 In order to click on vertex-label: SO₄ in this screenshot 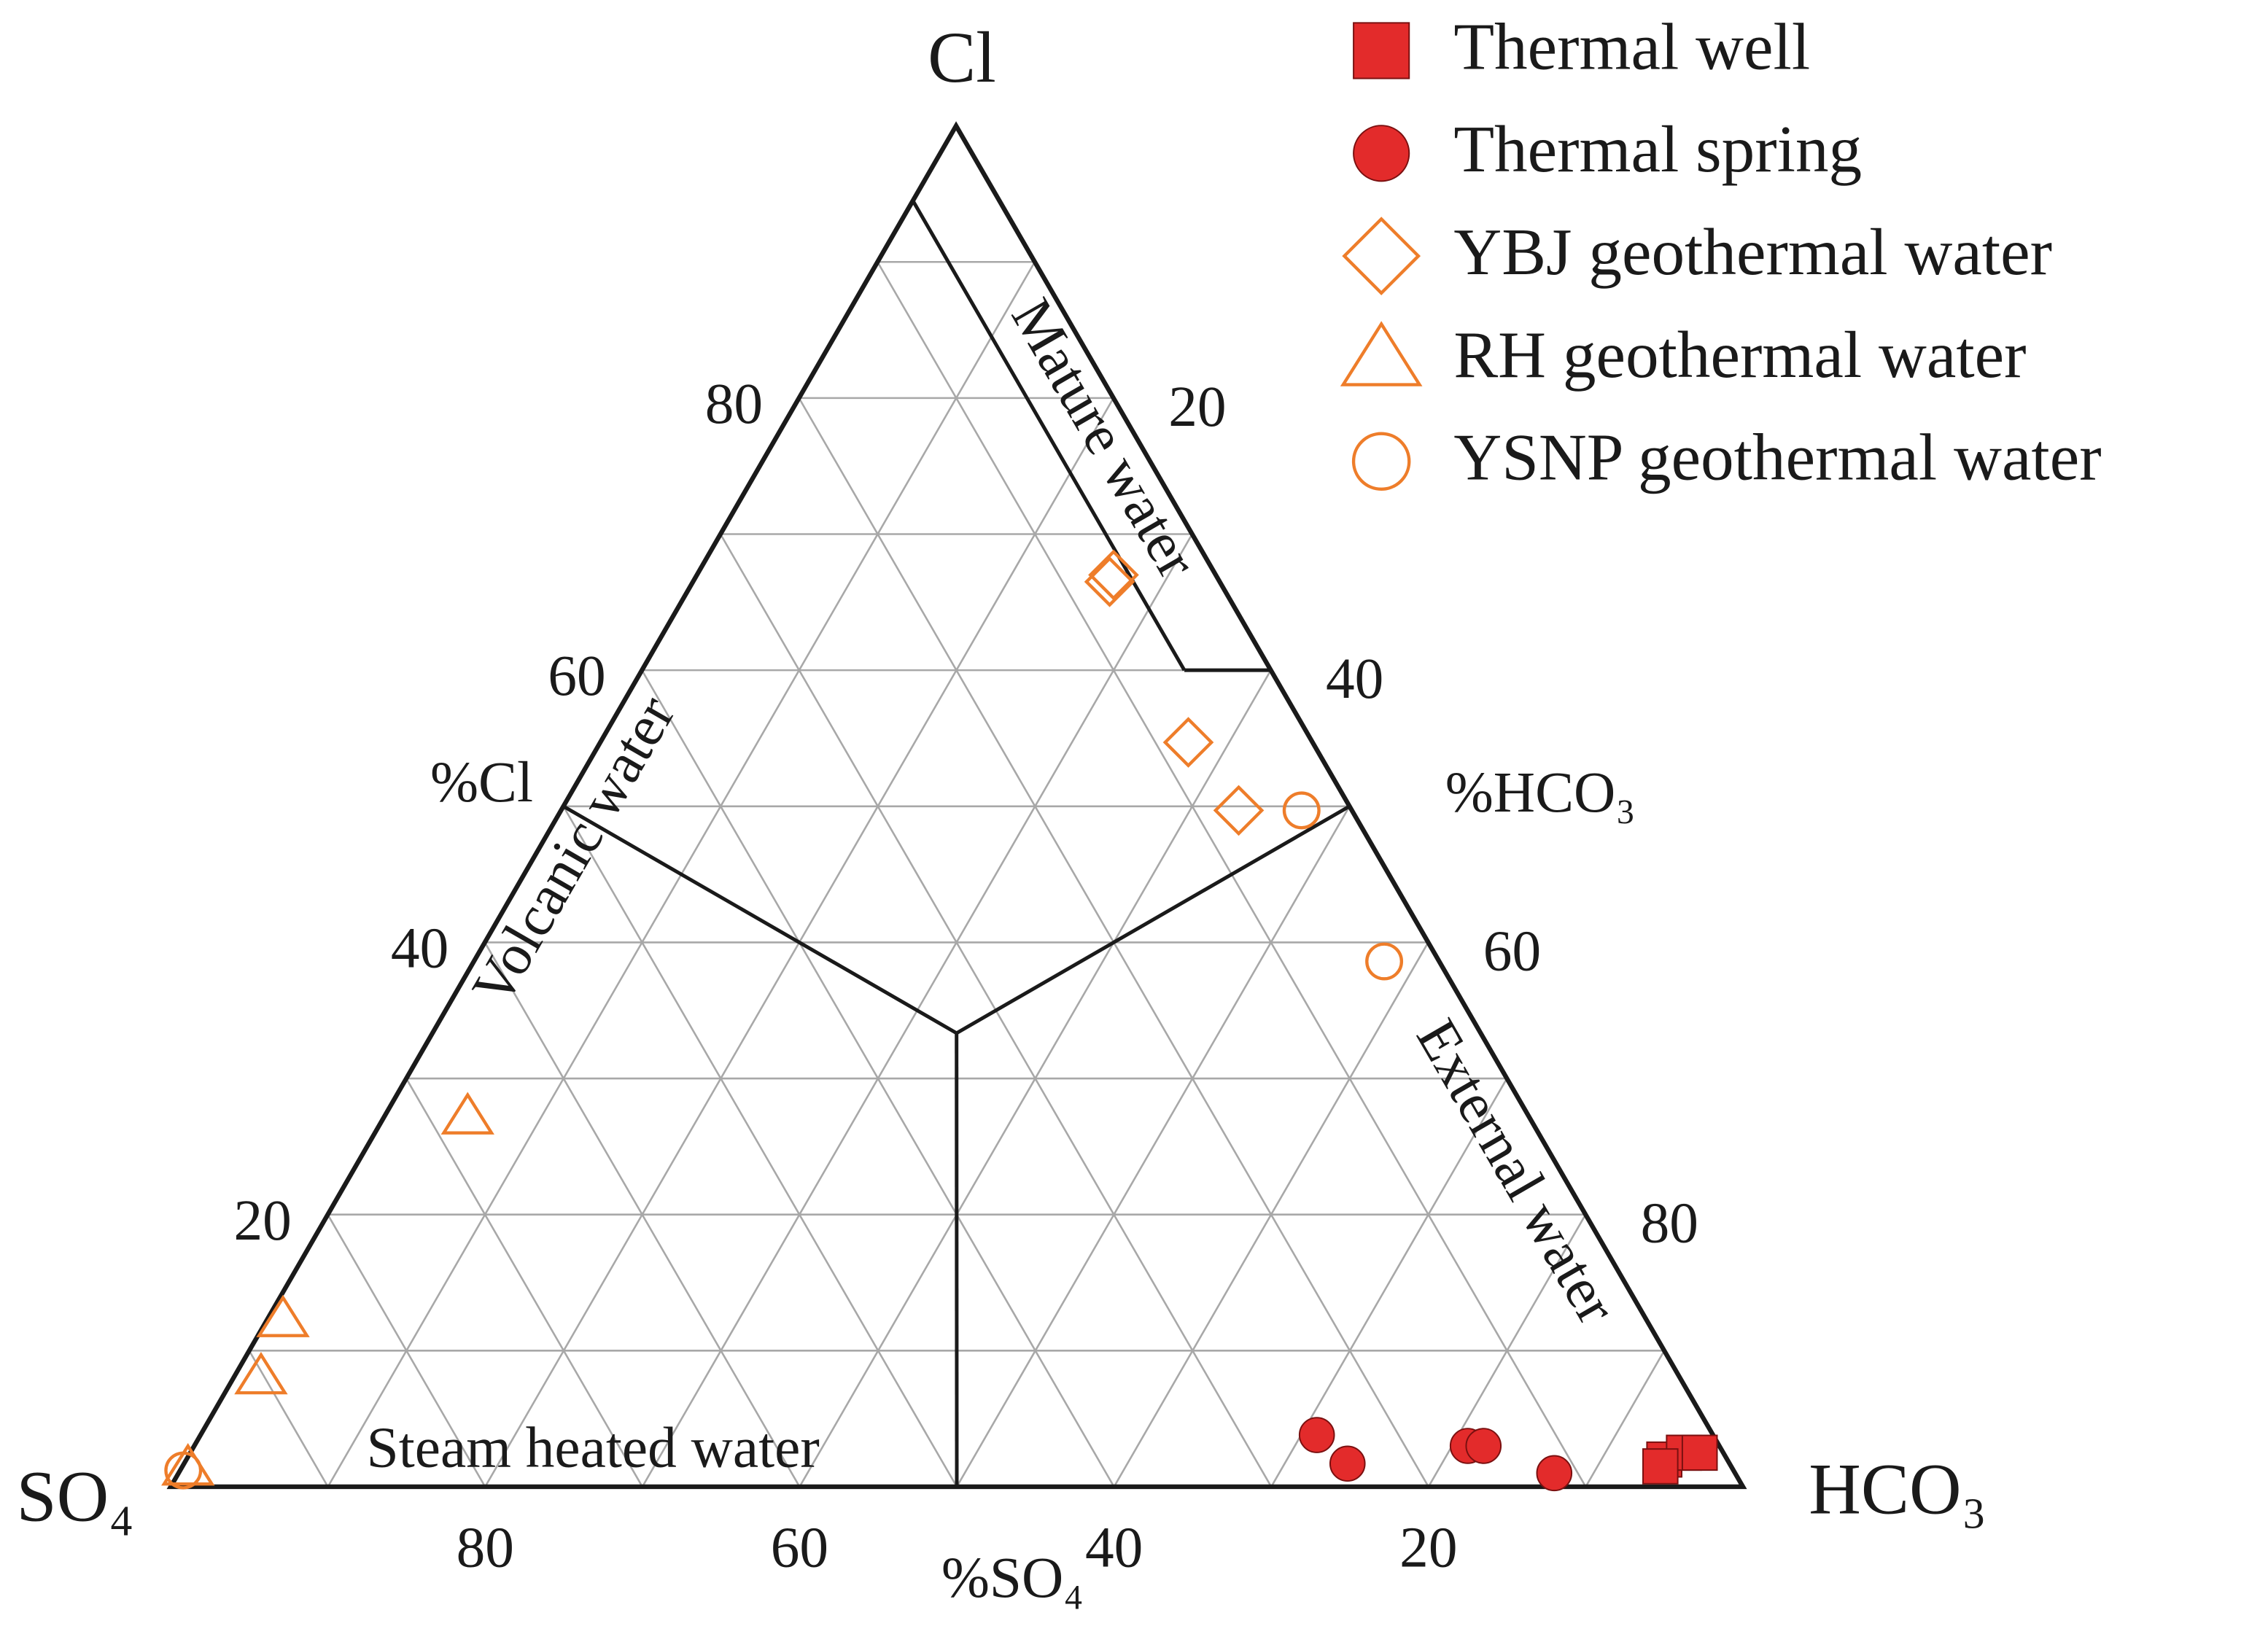, I will do `click(74, 1497)`.